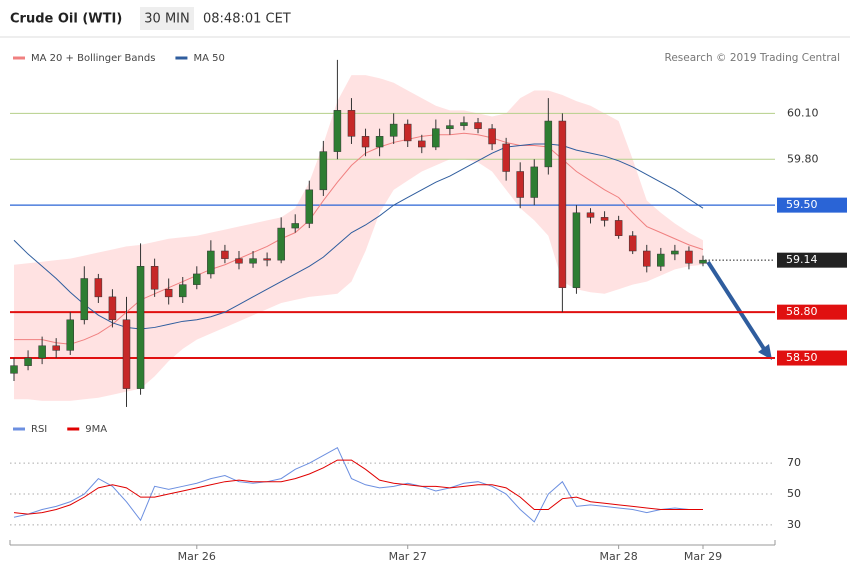 The width and height of the screenshot is (850, 576). I want to click on x-tick-label: Mar 26, so click(197, 556).